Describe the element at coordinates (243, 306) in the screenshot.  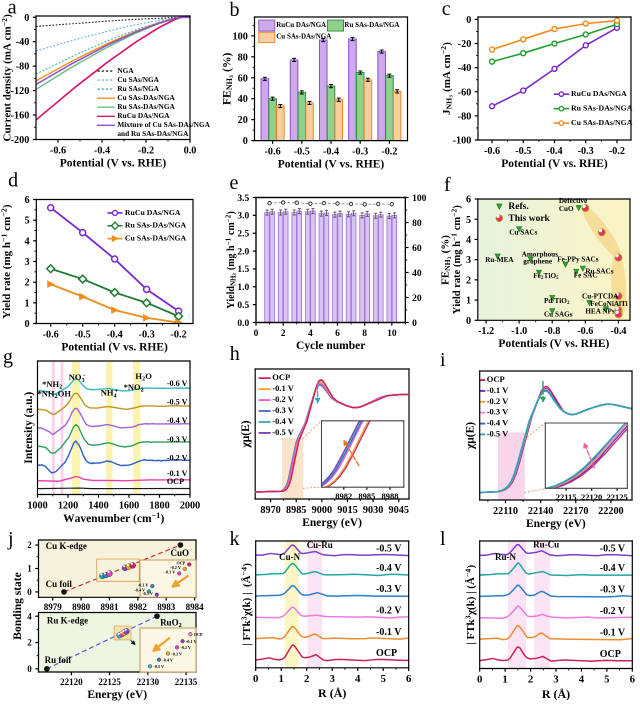
I see `svg-text: 0.5` at that location.